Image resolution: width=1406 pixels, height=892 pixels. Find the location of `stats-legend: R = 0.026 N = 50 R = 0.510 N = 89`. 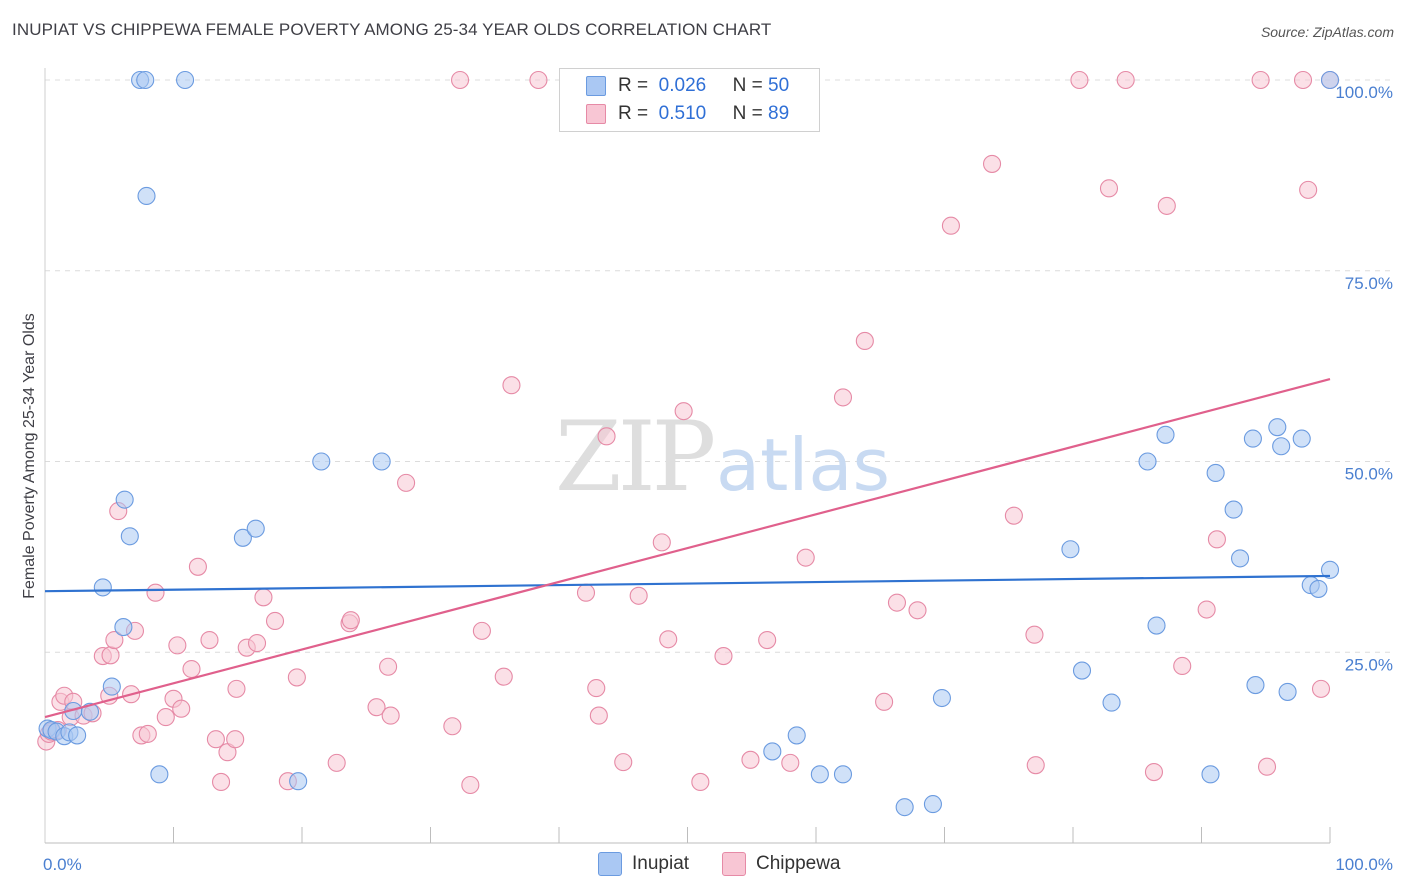

stats-legend: R = 0.026 N = 50 R = 0.510 N = 89 is located at coordinates (689, 100).